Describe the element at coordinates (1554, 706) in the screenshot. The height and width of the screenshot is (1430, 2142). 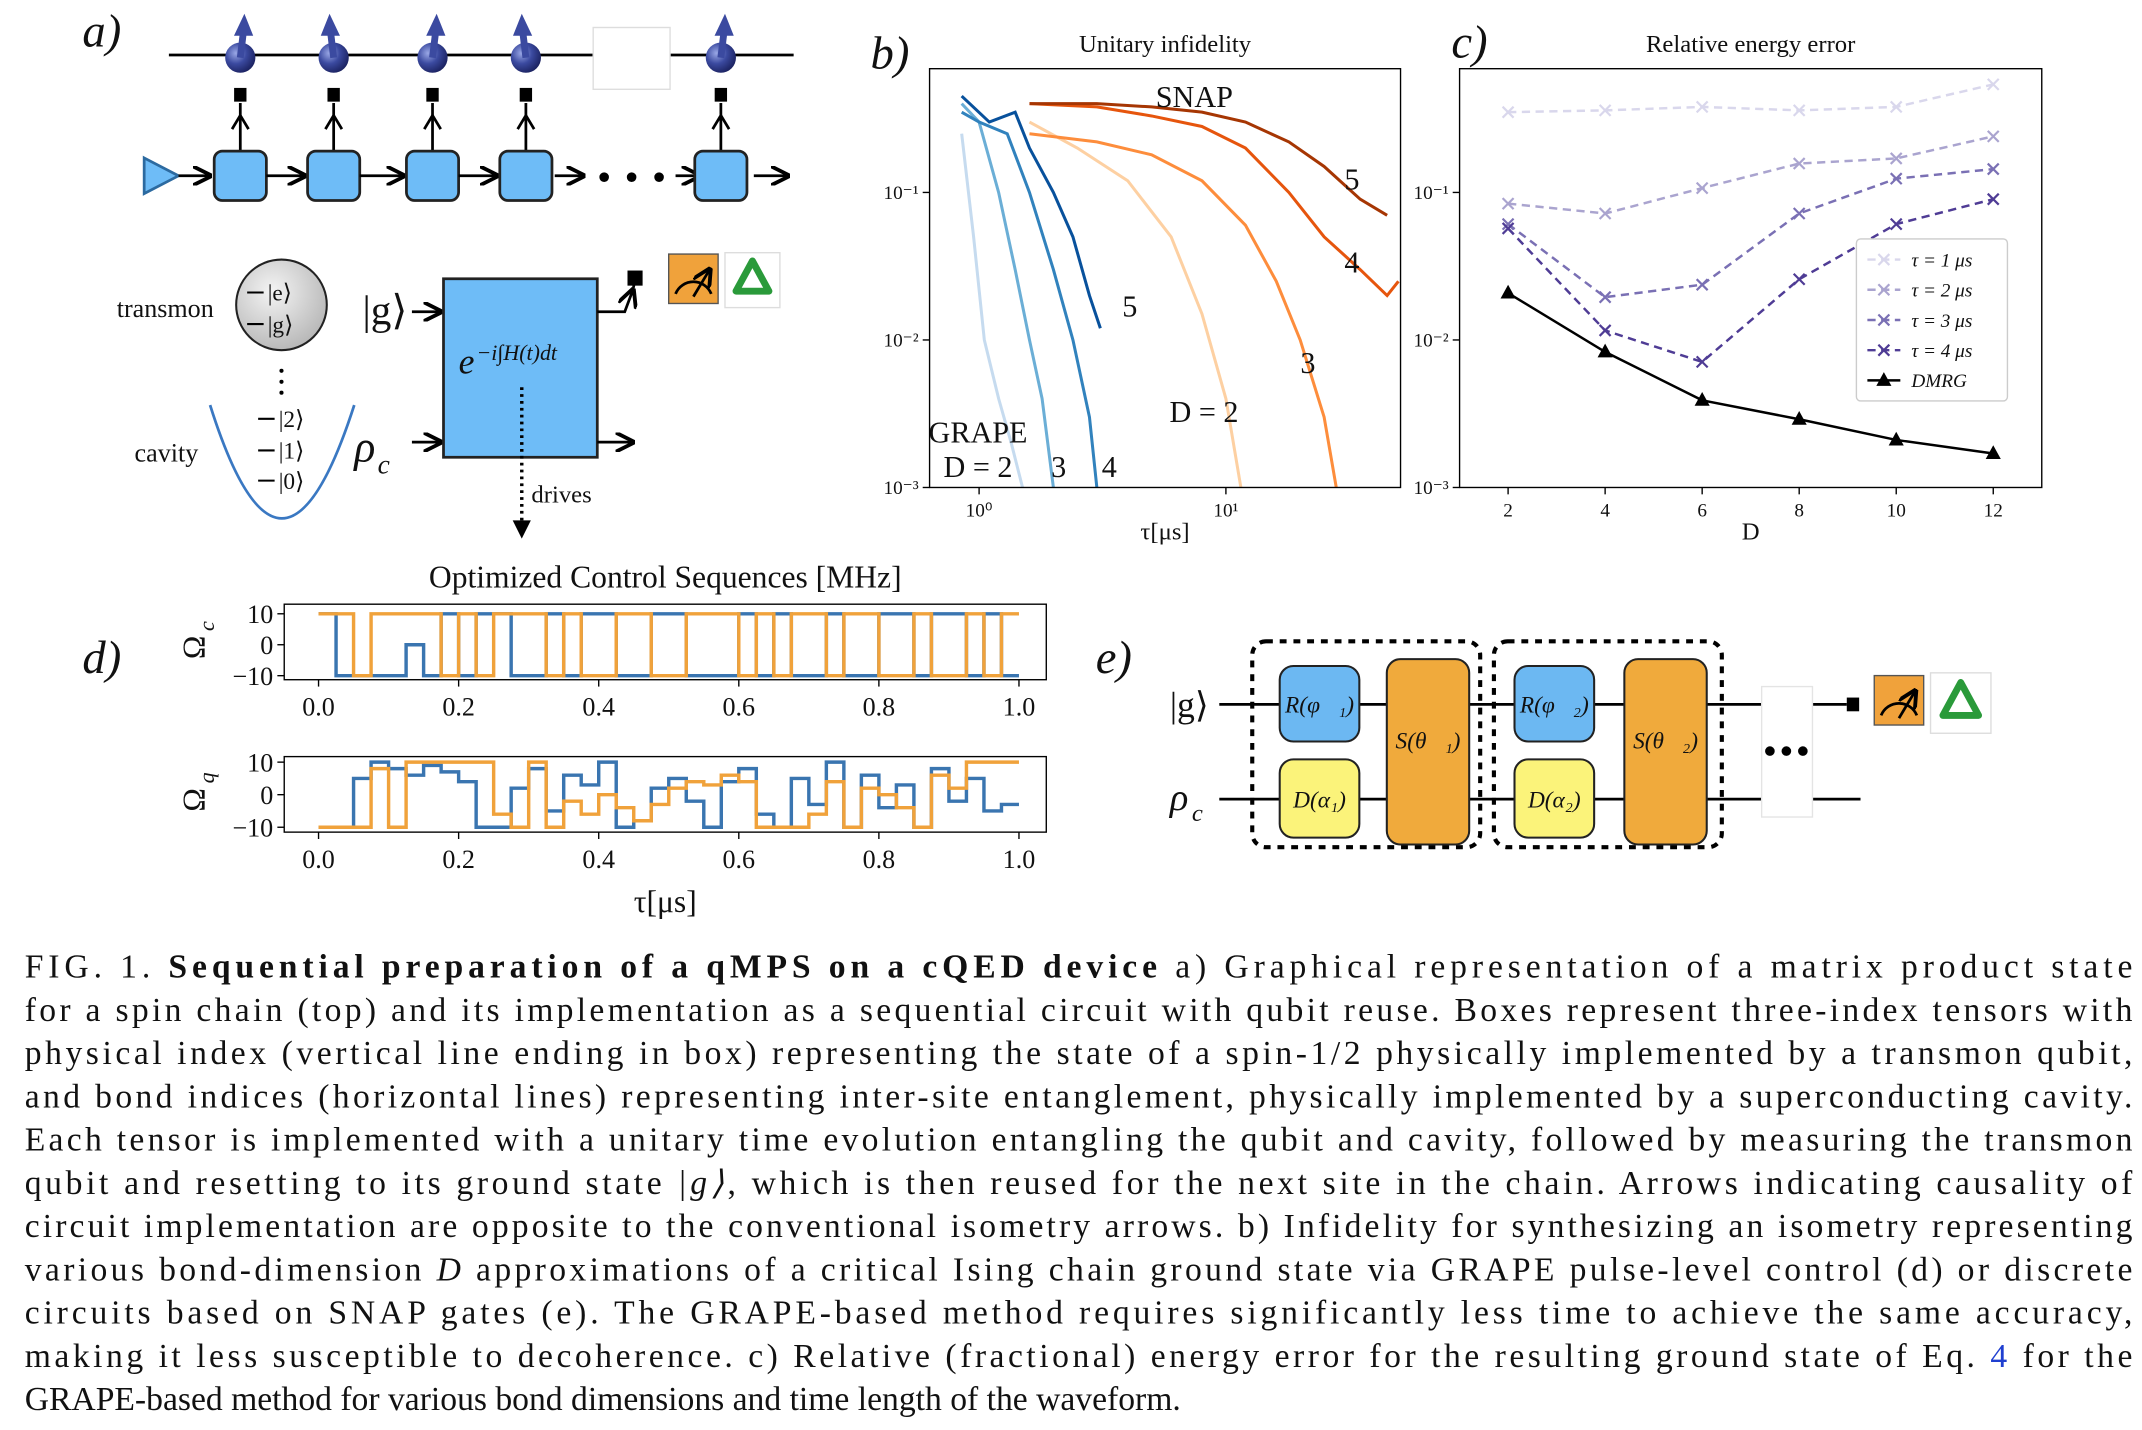
I see `gate-label: R(φ⃗₂)` at that location.